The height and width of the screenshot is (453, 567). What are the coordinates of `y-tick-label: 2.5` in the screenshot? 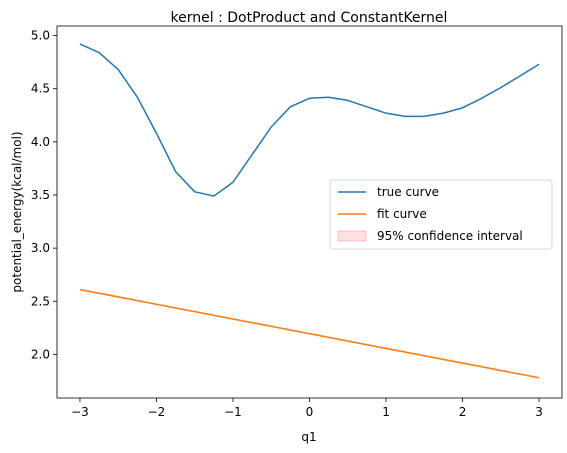 It's located at (40, 301).